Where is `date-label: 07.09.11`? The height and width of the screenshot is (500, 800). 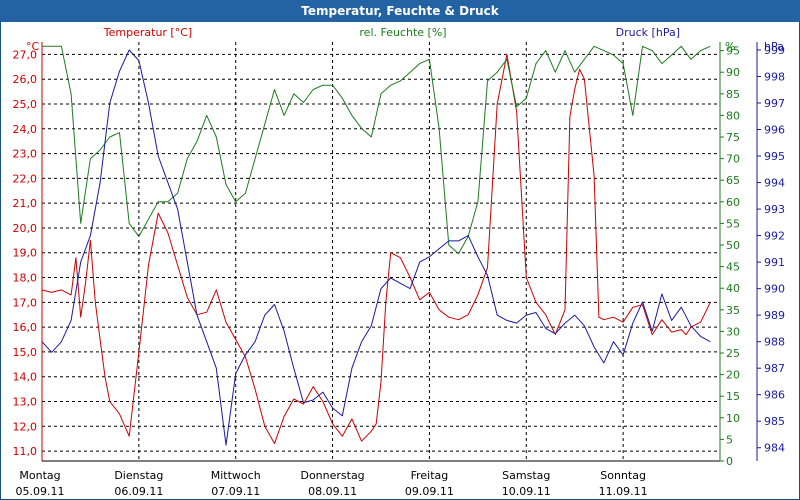 date-label: 07.09.11 is located at coordinates (235, 491).